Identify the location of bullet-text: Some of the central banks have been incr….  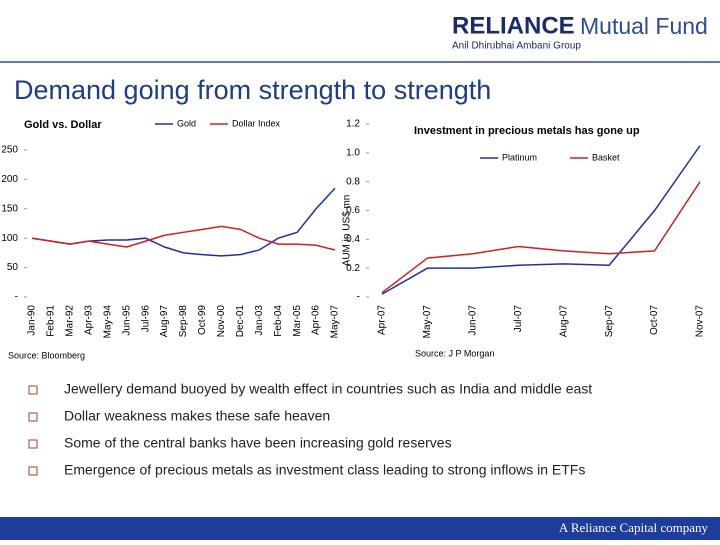
(258, 443).